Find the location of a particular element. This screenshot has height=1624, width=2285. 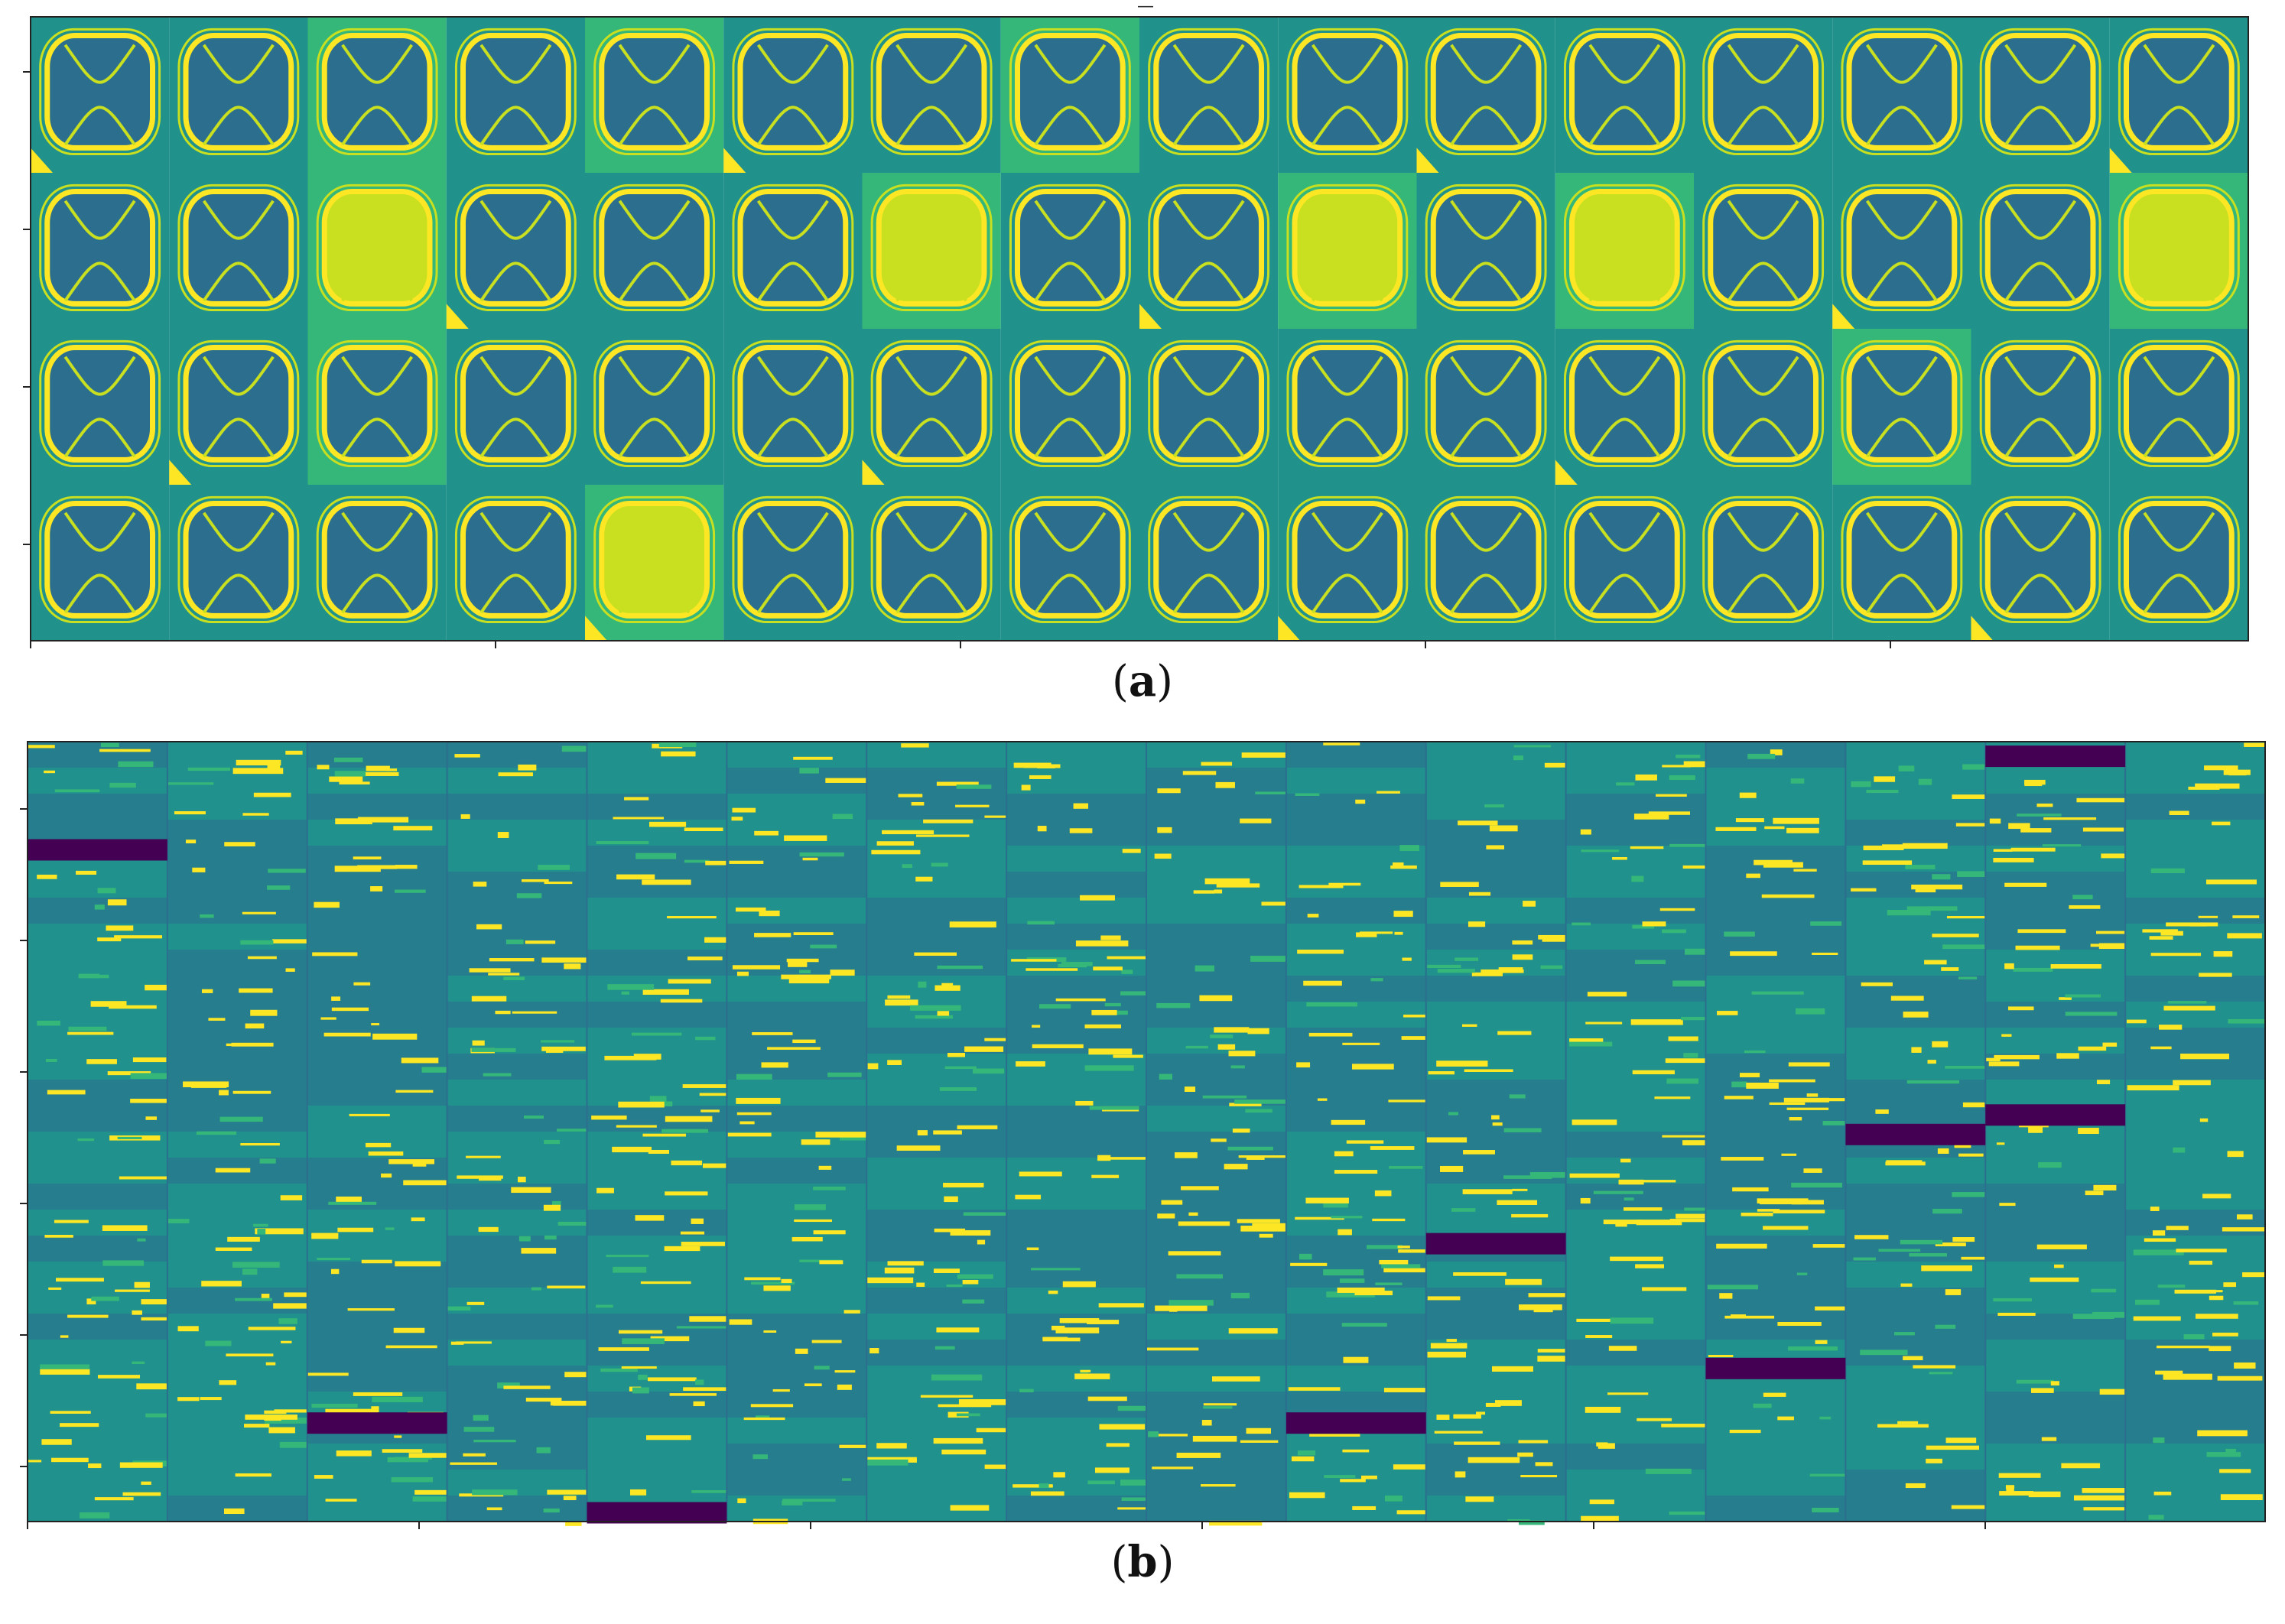

panel-a-top-tick-label: _ is located at coordinates (1145, 4).